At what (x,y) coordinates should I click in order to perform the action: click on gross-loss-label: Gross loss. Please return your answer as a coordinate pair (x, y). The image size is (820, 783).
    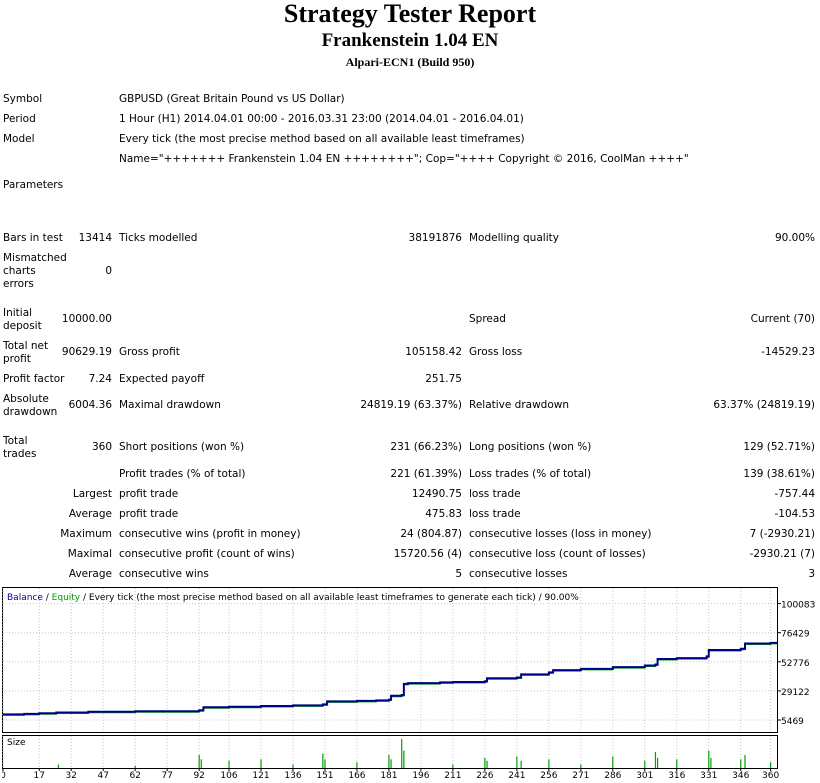
    Looking at the image, I should click on (496, 352).